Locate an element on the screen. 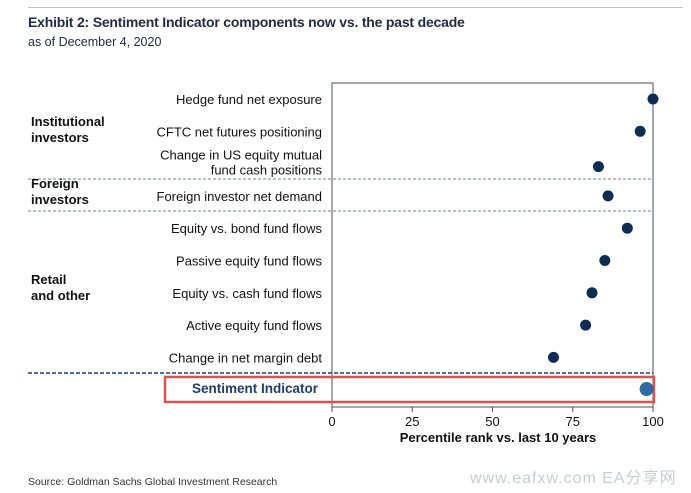 The image size is (691, 493). group-label: Retail and other is located at coordinates (60, 287).